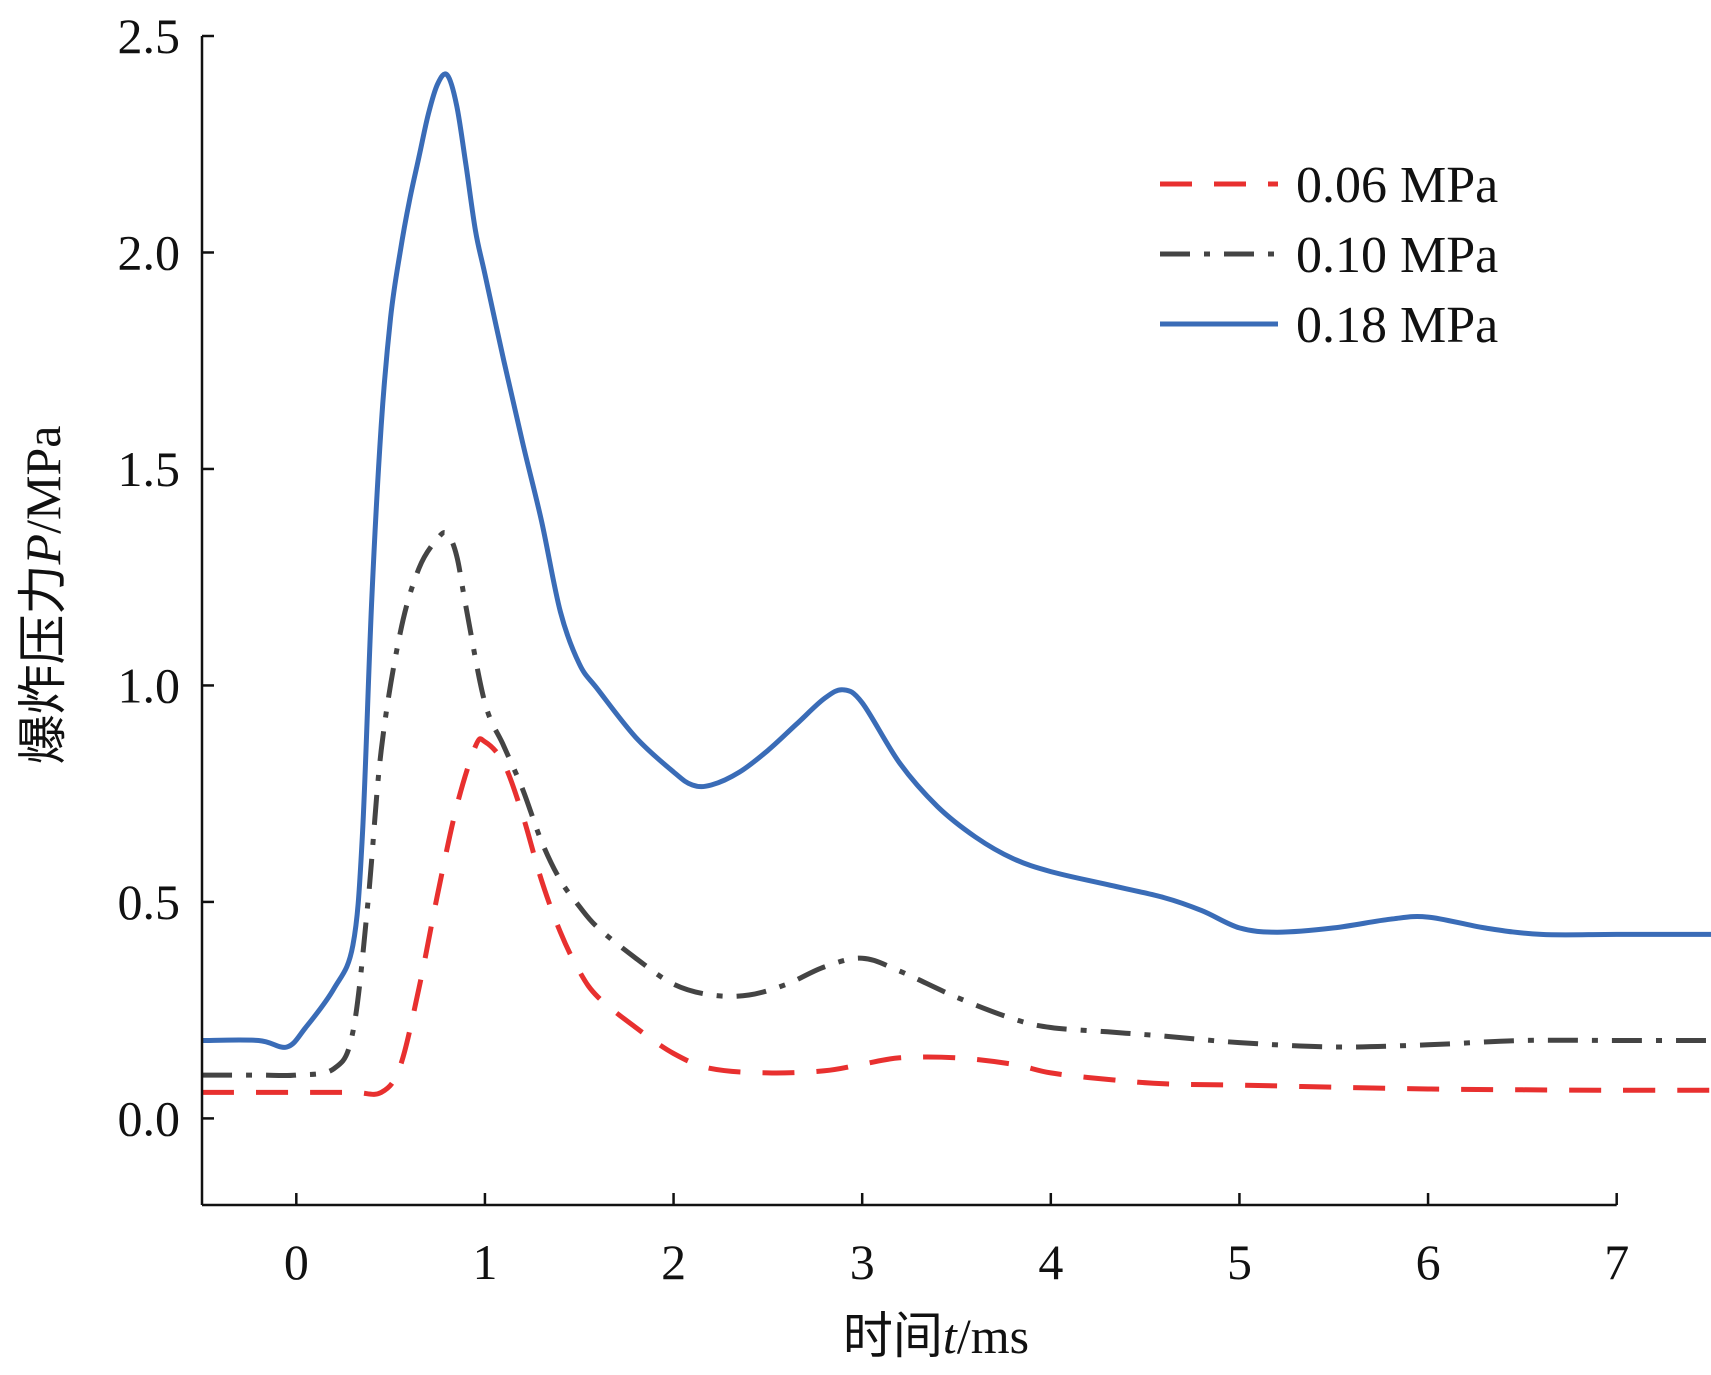 This screenshot has height=1375, width=1711. What do you see at coordinates (993, 1336) in the screenshot?
I see `x-axis-title-unit: /ms` at bounding box center [993, 1336].